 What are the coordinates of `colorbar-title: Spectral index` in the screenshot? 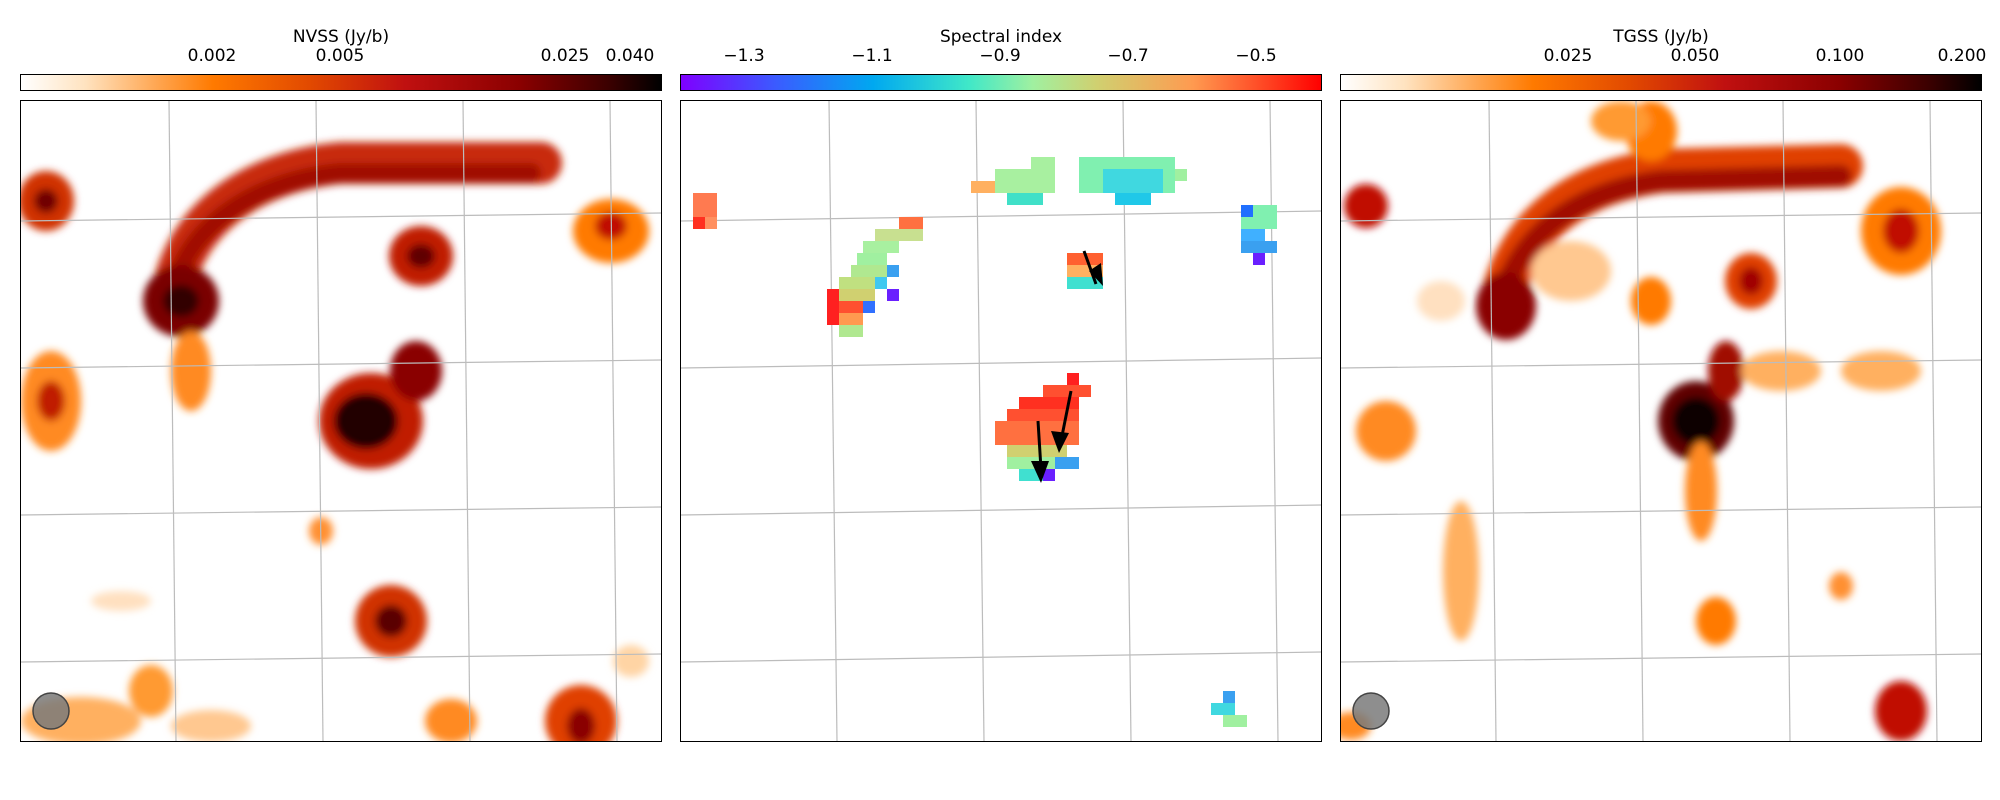 It's located at (1001, 37).